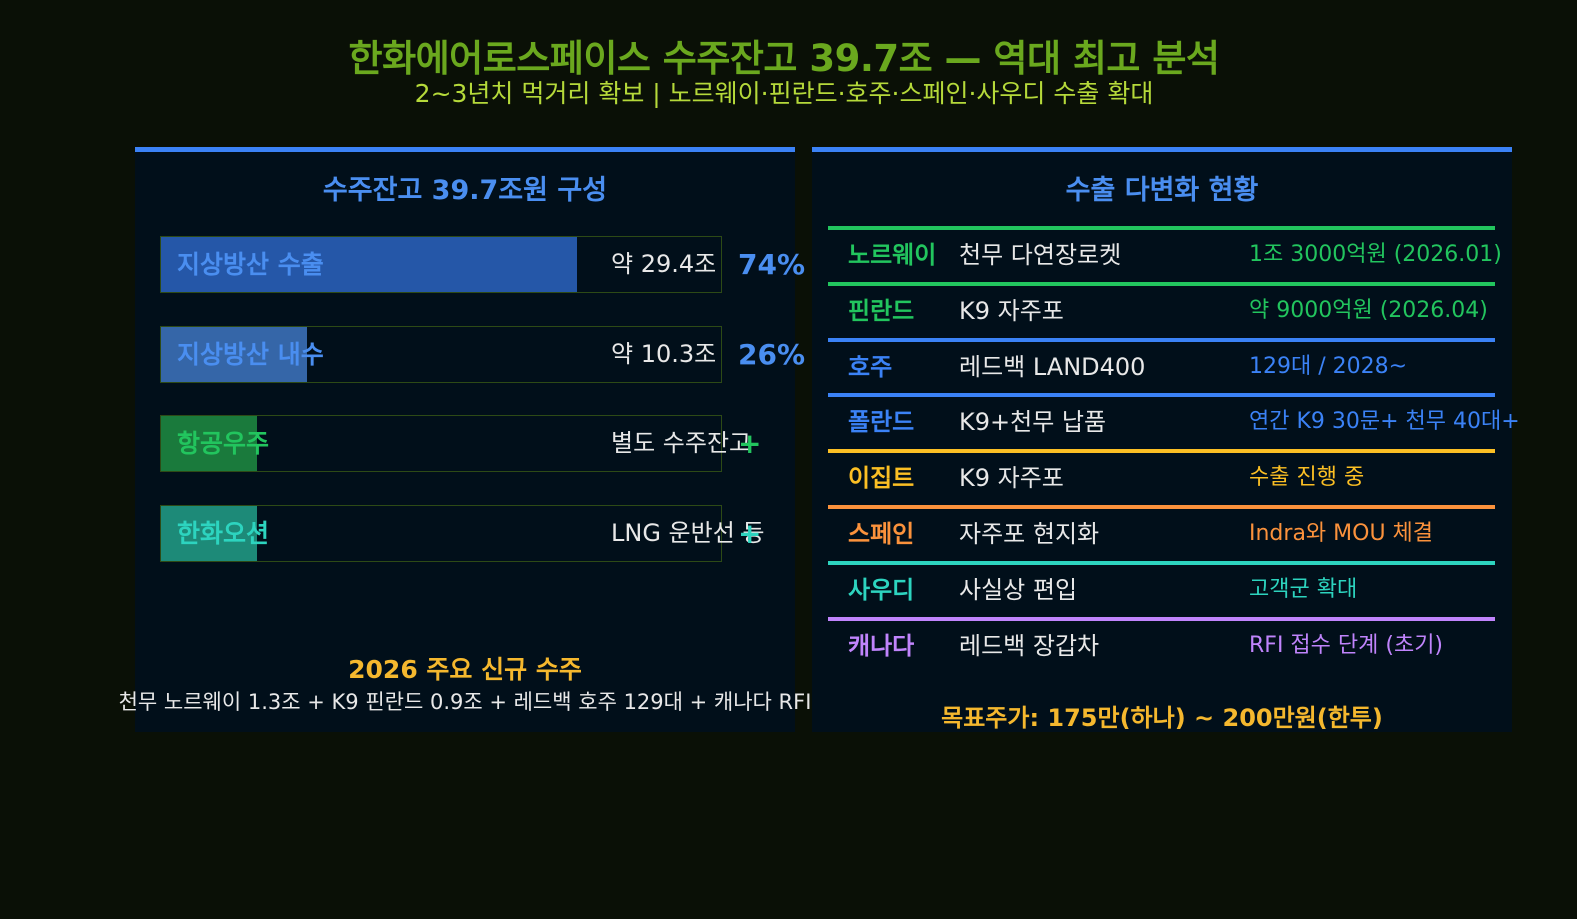 The height and width of the screenshot is (919, 1577). What do you see at coordinates (1162, 187) in the screenshot?
I see `export-panel-title: 수출 다변화 현황` at bounding box center [1162, 187].